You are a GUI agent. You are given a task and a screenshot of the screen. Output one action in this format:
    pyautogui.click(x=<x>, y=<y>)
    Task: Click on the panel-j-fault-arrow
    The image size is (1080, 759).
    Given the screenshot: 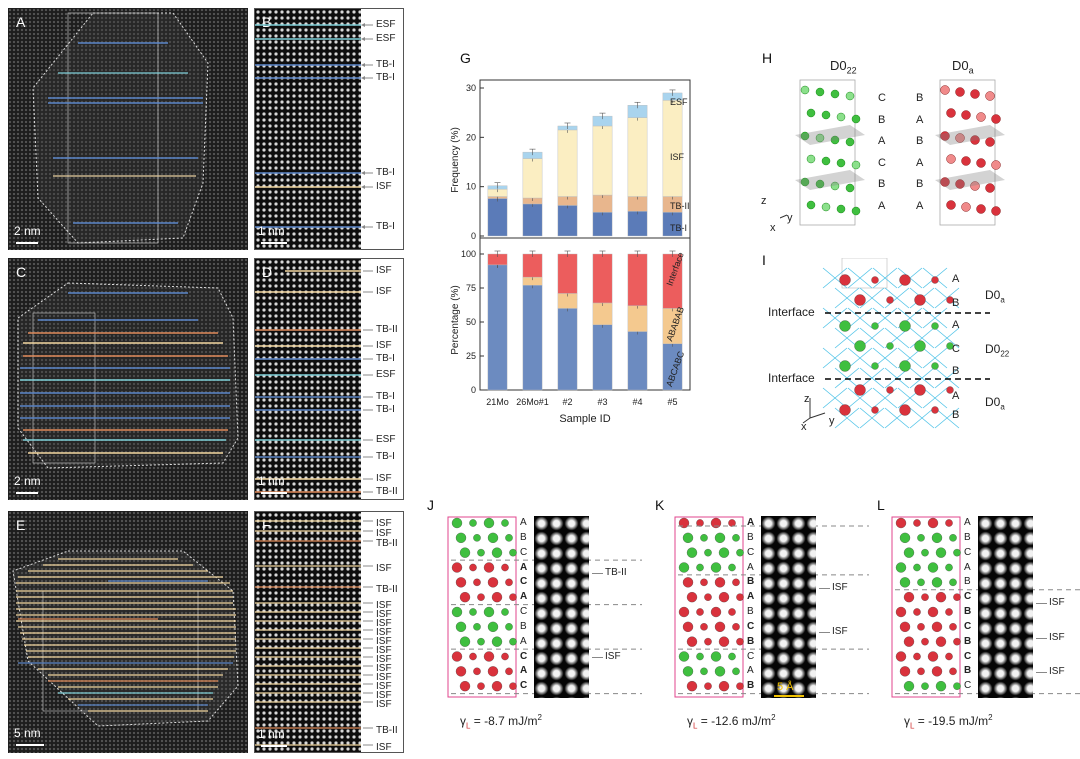 What is the action you would take?
    pyautogui.click(x=597, y=658)
    